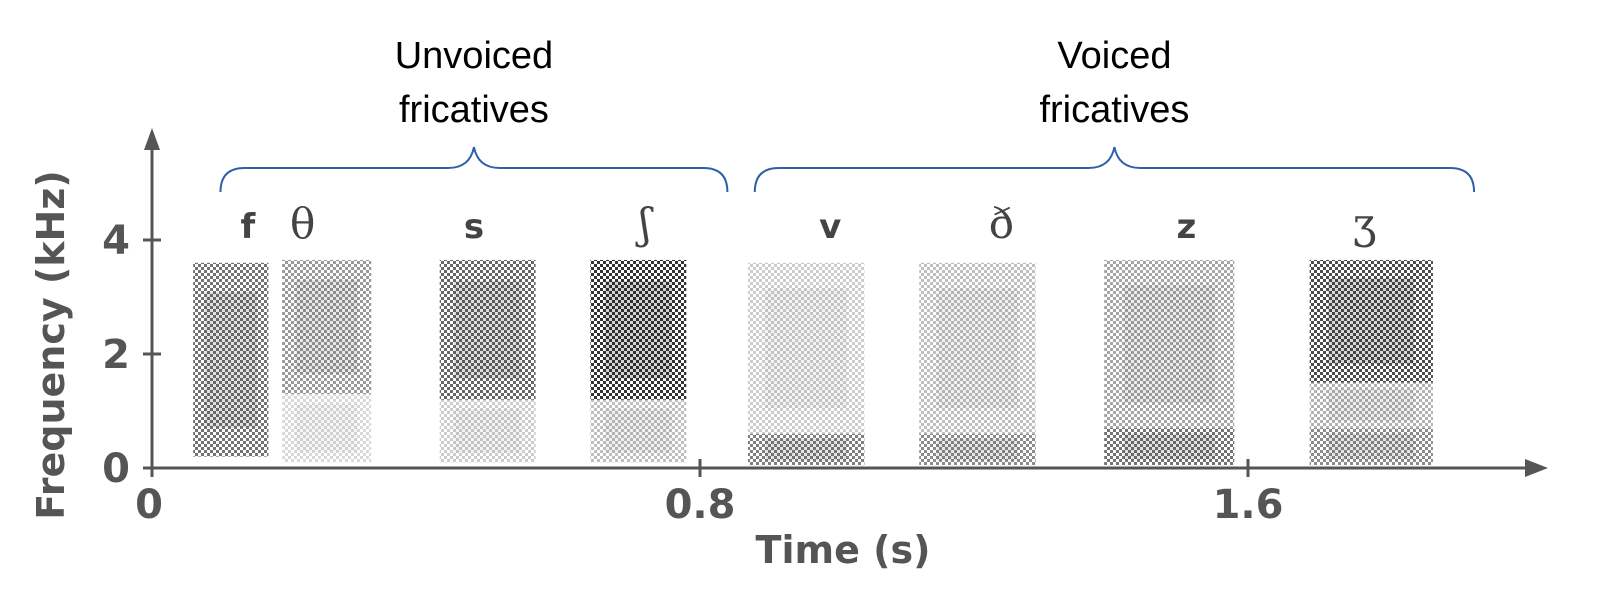 This screenshot has width=1600, height=606. Describe the element at coordinates (1114, 56) in the screenshot. I see `group-label-line: Voiced` at that location.